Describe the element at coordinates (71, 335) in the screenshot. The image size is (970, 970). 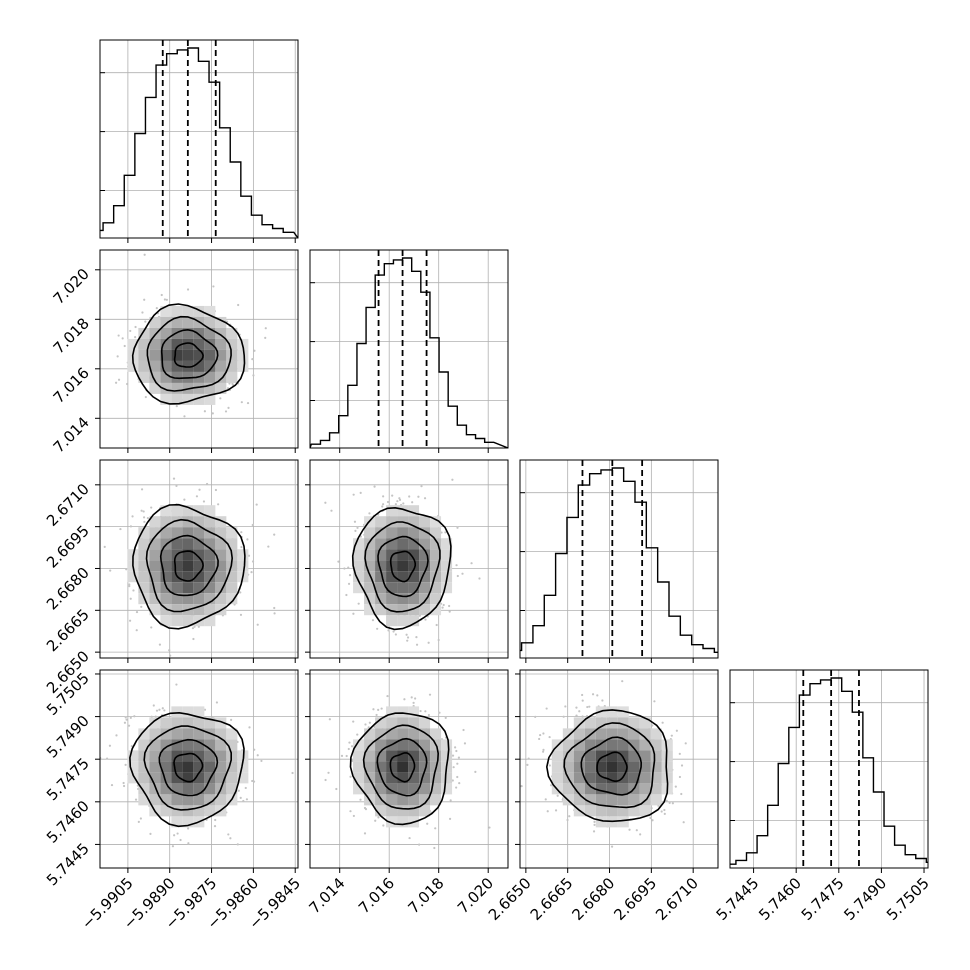
I see `y-tick-label: 7.018` at that location.